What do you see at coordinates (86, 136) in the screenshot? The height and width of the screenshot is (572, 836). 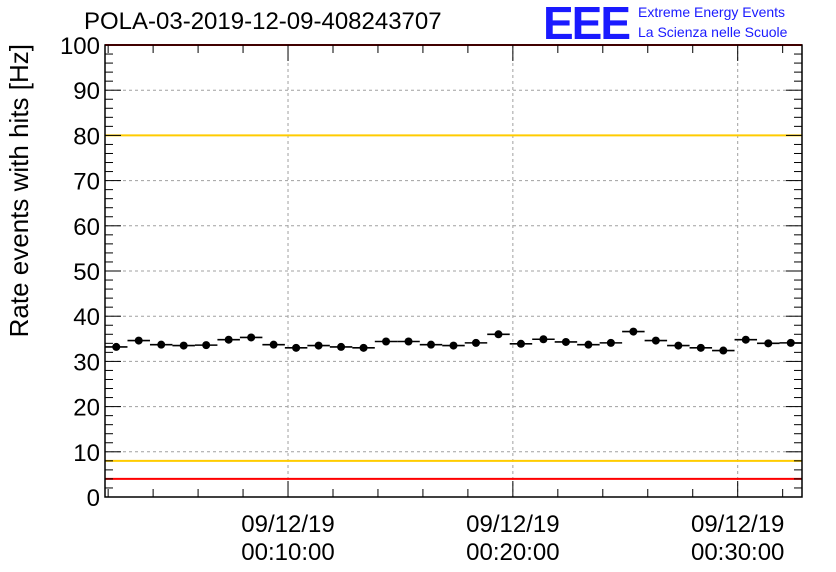 I see `y-tick-label: 80` at bounding box center [86, 136].